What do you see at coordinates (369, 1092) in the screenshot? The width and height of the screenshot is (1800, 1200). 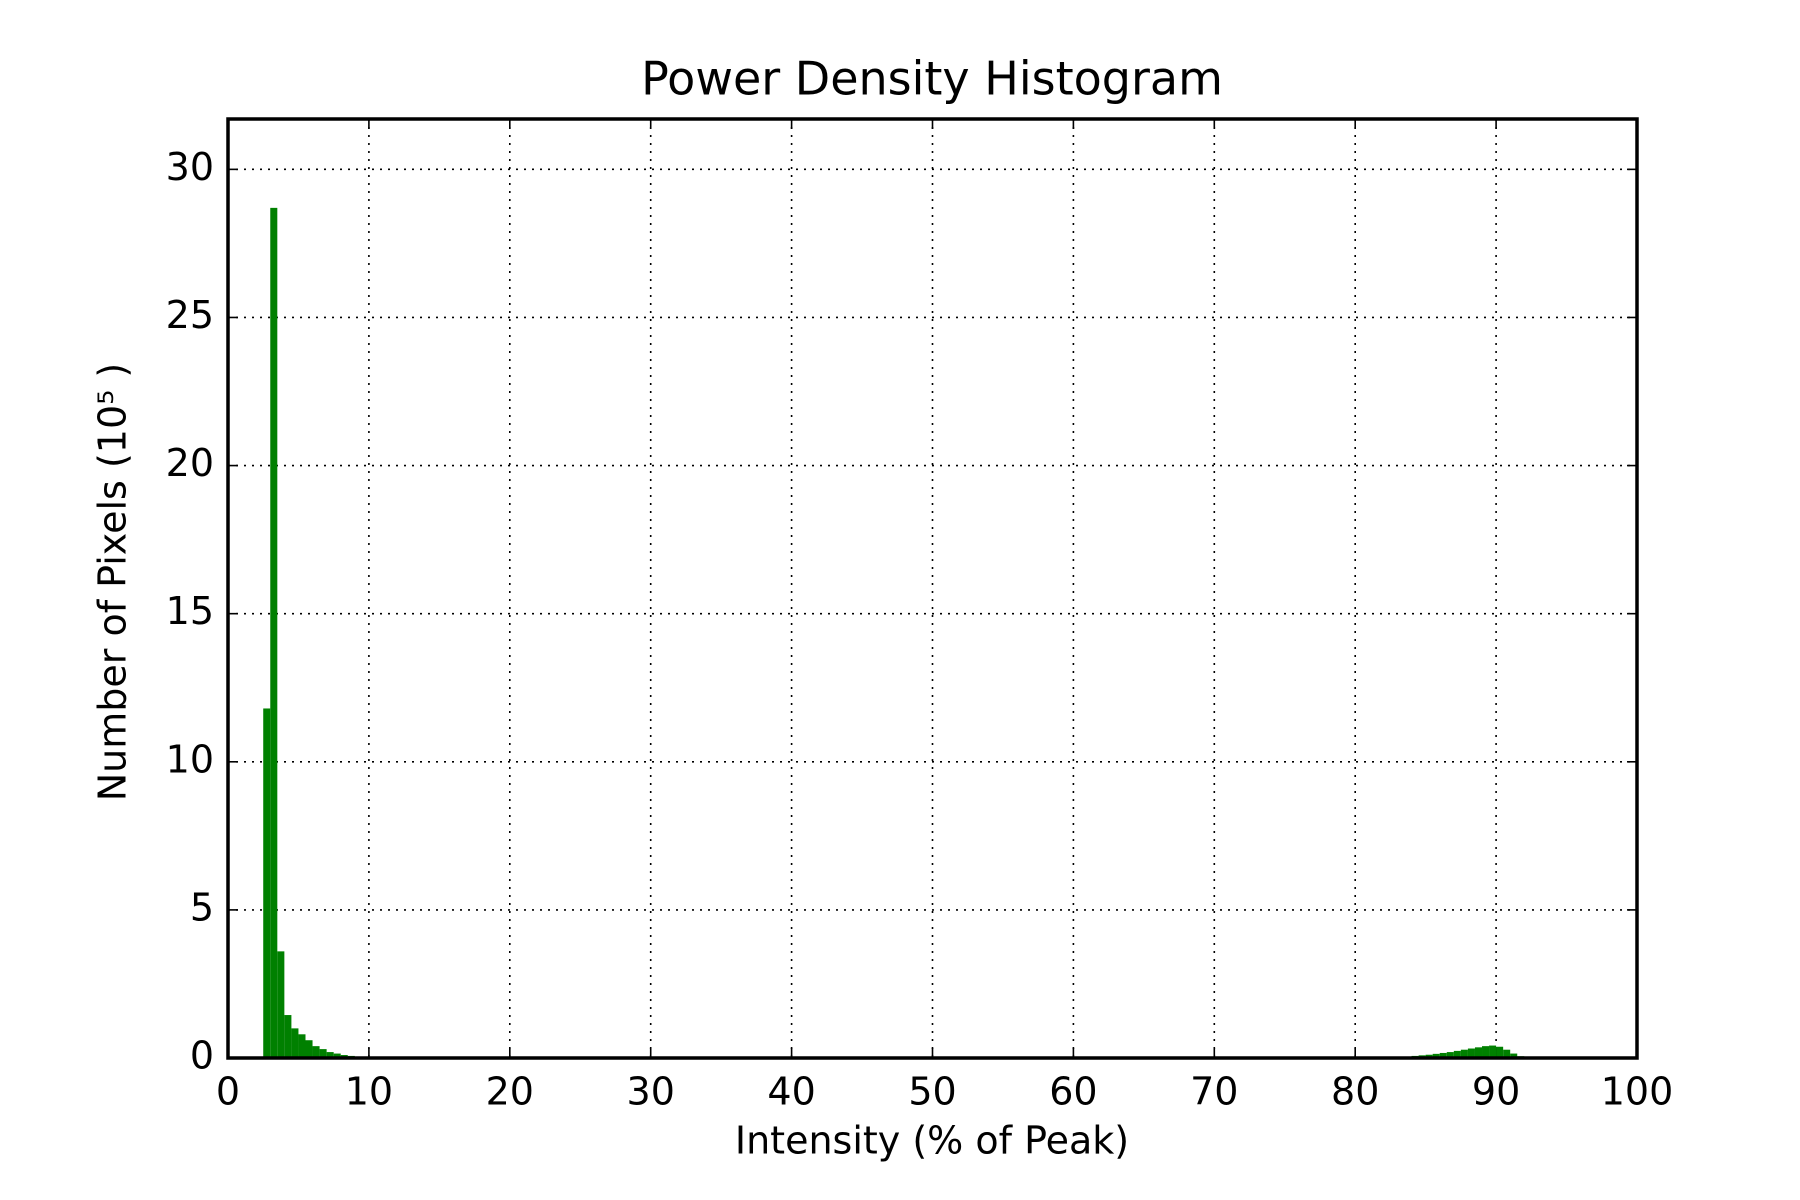 I see `x-tick-label: 10` at bounding box center [369, 1092].